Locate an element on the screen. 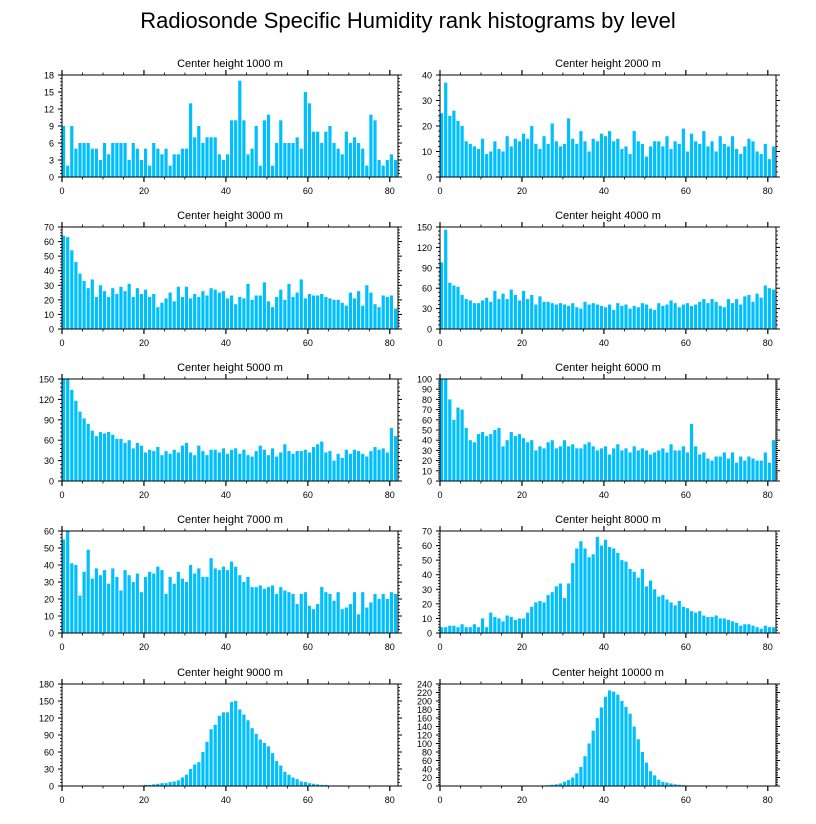 This screenshot has width=816, height=824. y-tick-label: 120 is located at coordinates (46, 400).